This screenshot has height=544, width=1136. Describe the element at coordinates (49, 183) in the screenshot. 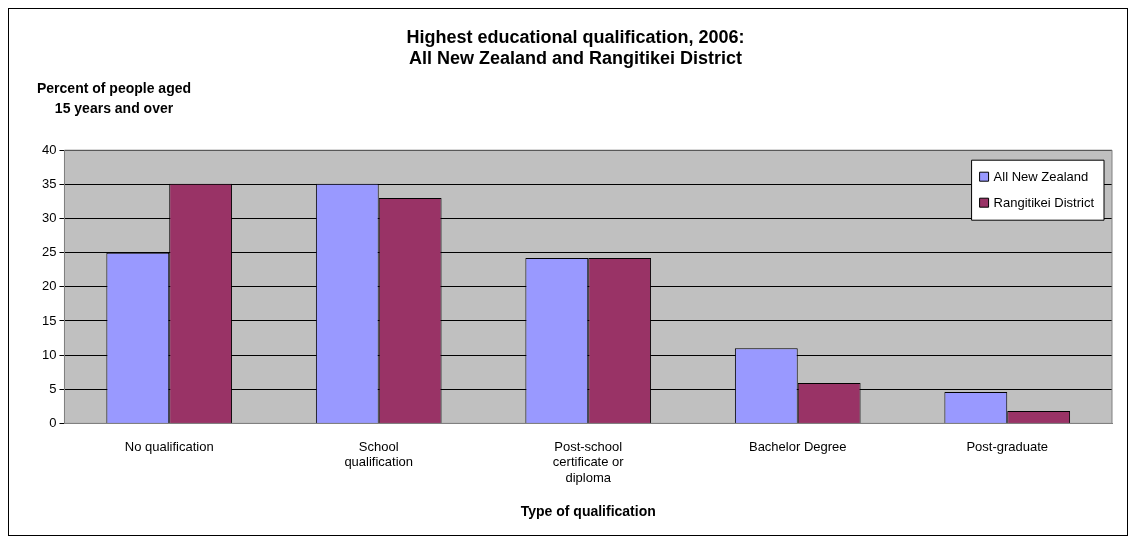

I see `y-tick-label: 35` at that location.